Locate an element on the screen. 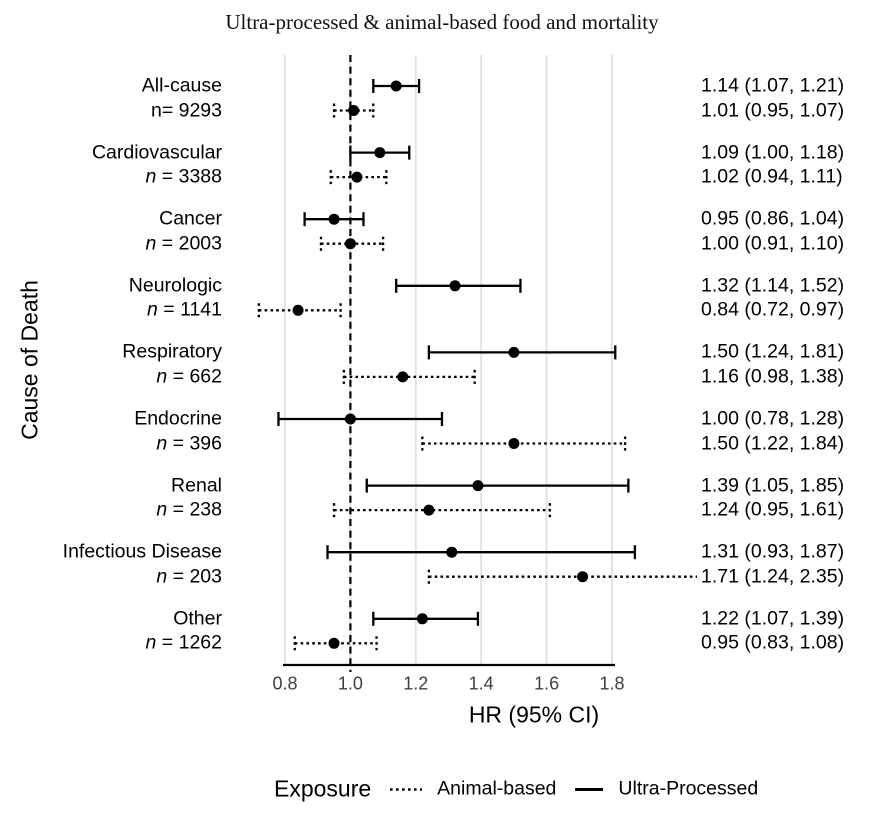 The width and height of the screenshot is (874, 813). x-tick-label: 0.8 is located at coordinates (285, 683).